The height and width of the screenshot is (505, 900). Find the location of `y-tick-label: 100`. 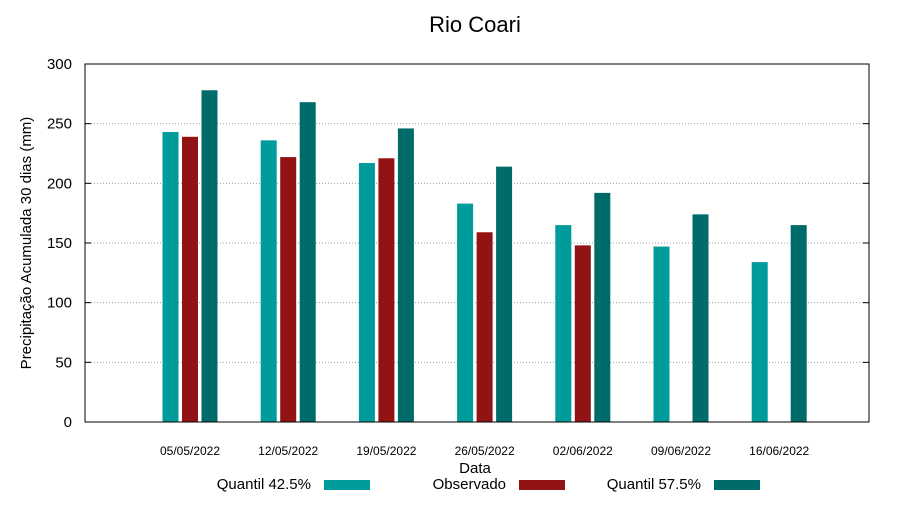

y-tick-label: 100 is located at coordinates (59, 303).